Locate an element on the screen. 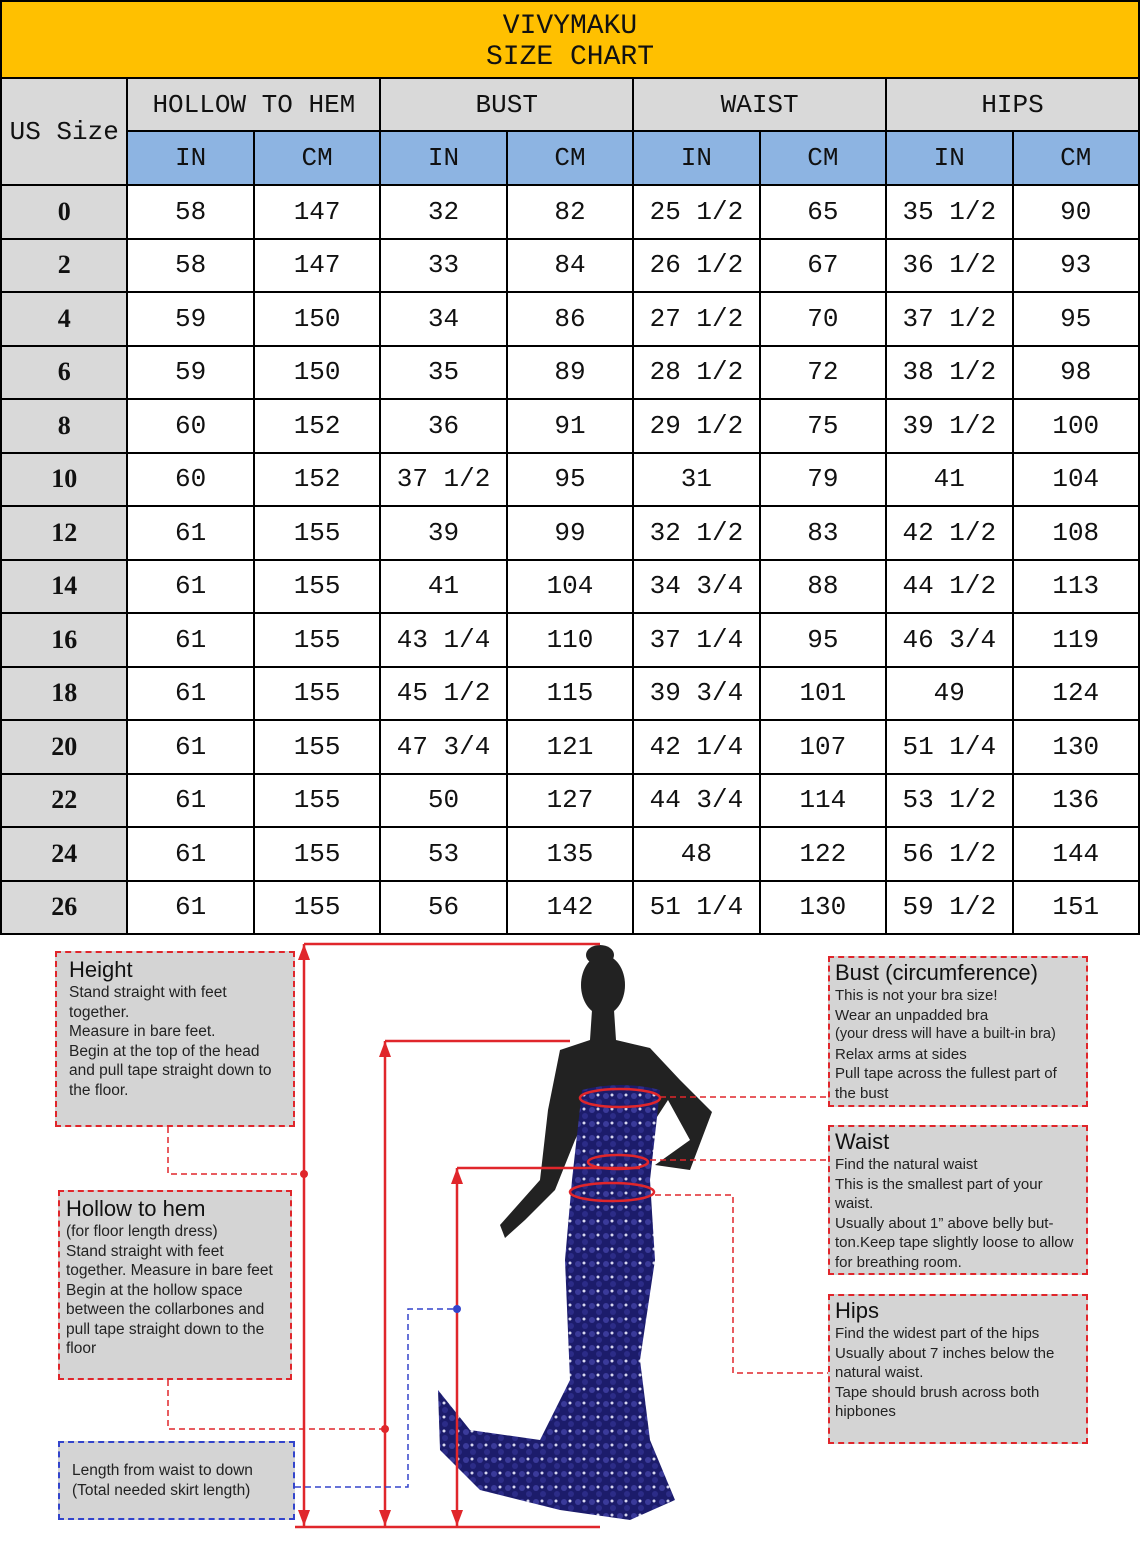 This screenshot has height=1548, width=1140. table-row: 16 61 155 43 1/4 110 37 1/4 95 46 3/4 119 is located at coordinates (570, 640).